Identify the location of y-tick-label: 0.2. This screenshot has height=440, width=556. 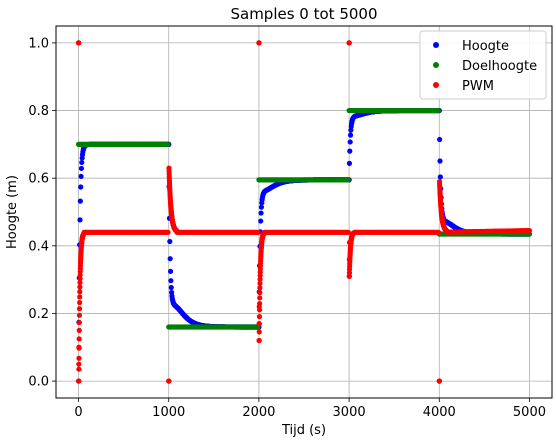
(38, 314).